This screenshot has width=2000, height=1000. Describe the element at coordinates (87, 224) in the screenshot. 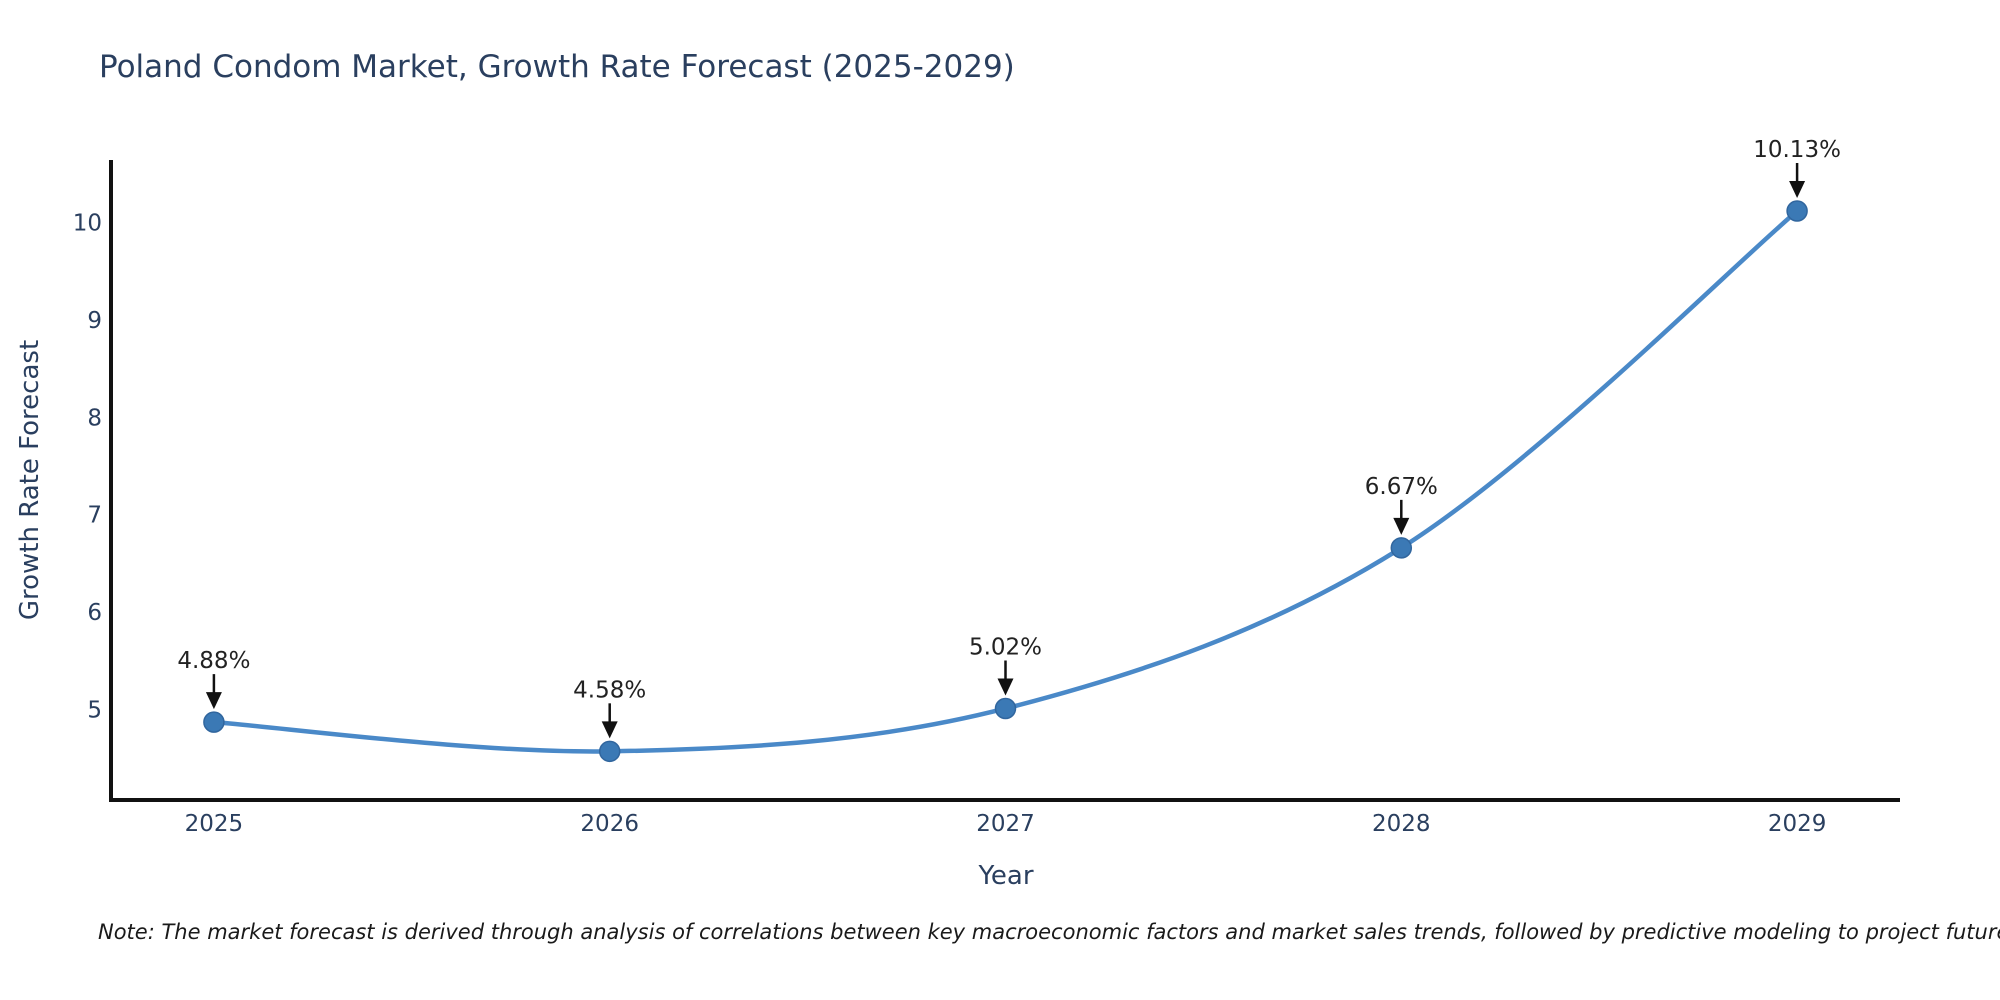

I see `y-tick-label: 10` at that location.